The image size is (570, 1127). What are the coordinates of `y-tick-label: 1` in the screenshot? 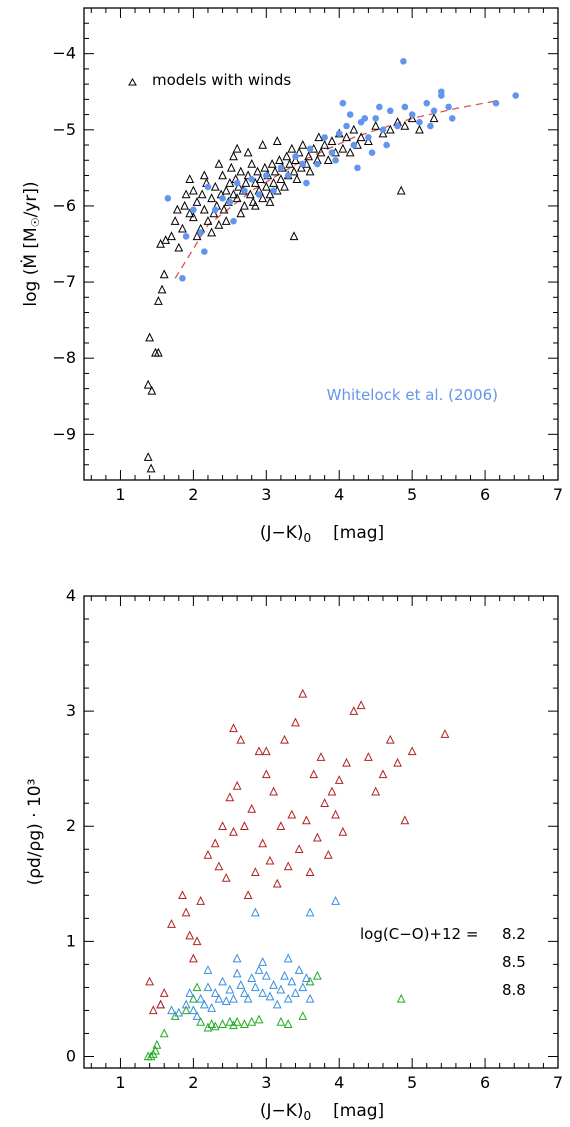 It's located at (71, 940).